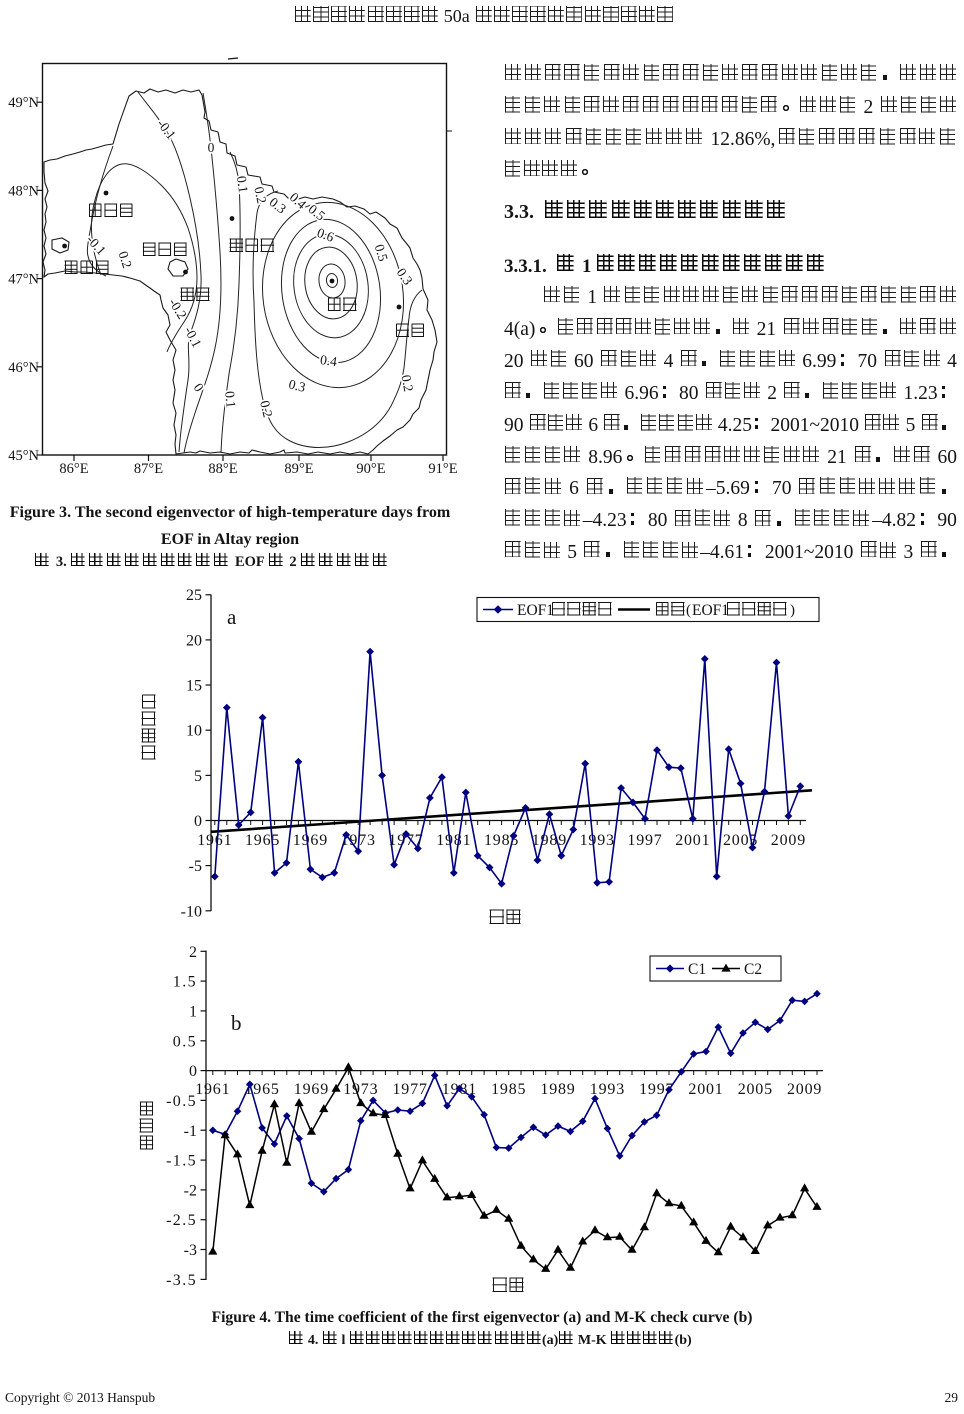 Image resolution: width=964 pixels, height=1414 pixels. I want to click on svg-text: -10, so click(191, 911).